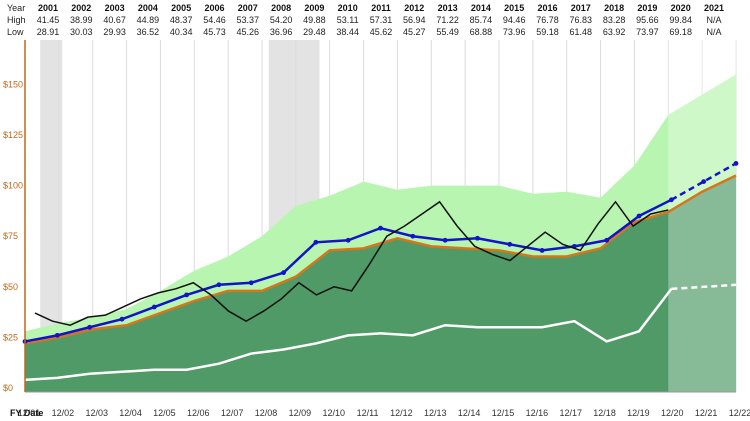 The image size is (750, 421). I want to click on year-cell: 2009, so click(314, 8).